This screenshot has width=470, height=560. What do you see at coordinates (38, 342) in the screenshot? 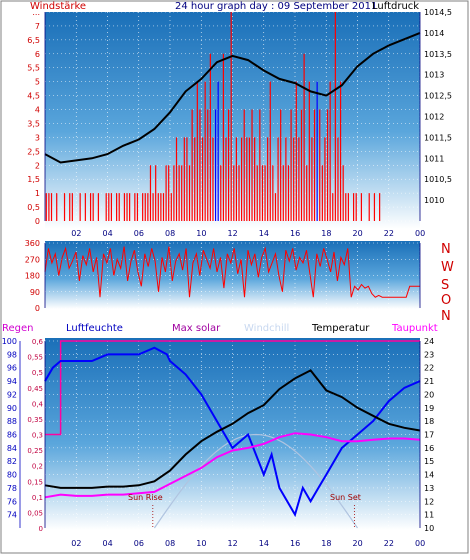
I see `rain-tick-12: 0,6` at bounding box center [38, 342].